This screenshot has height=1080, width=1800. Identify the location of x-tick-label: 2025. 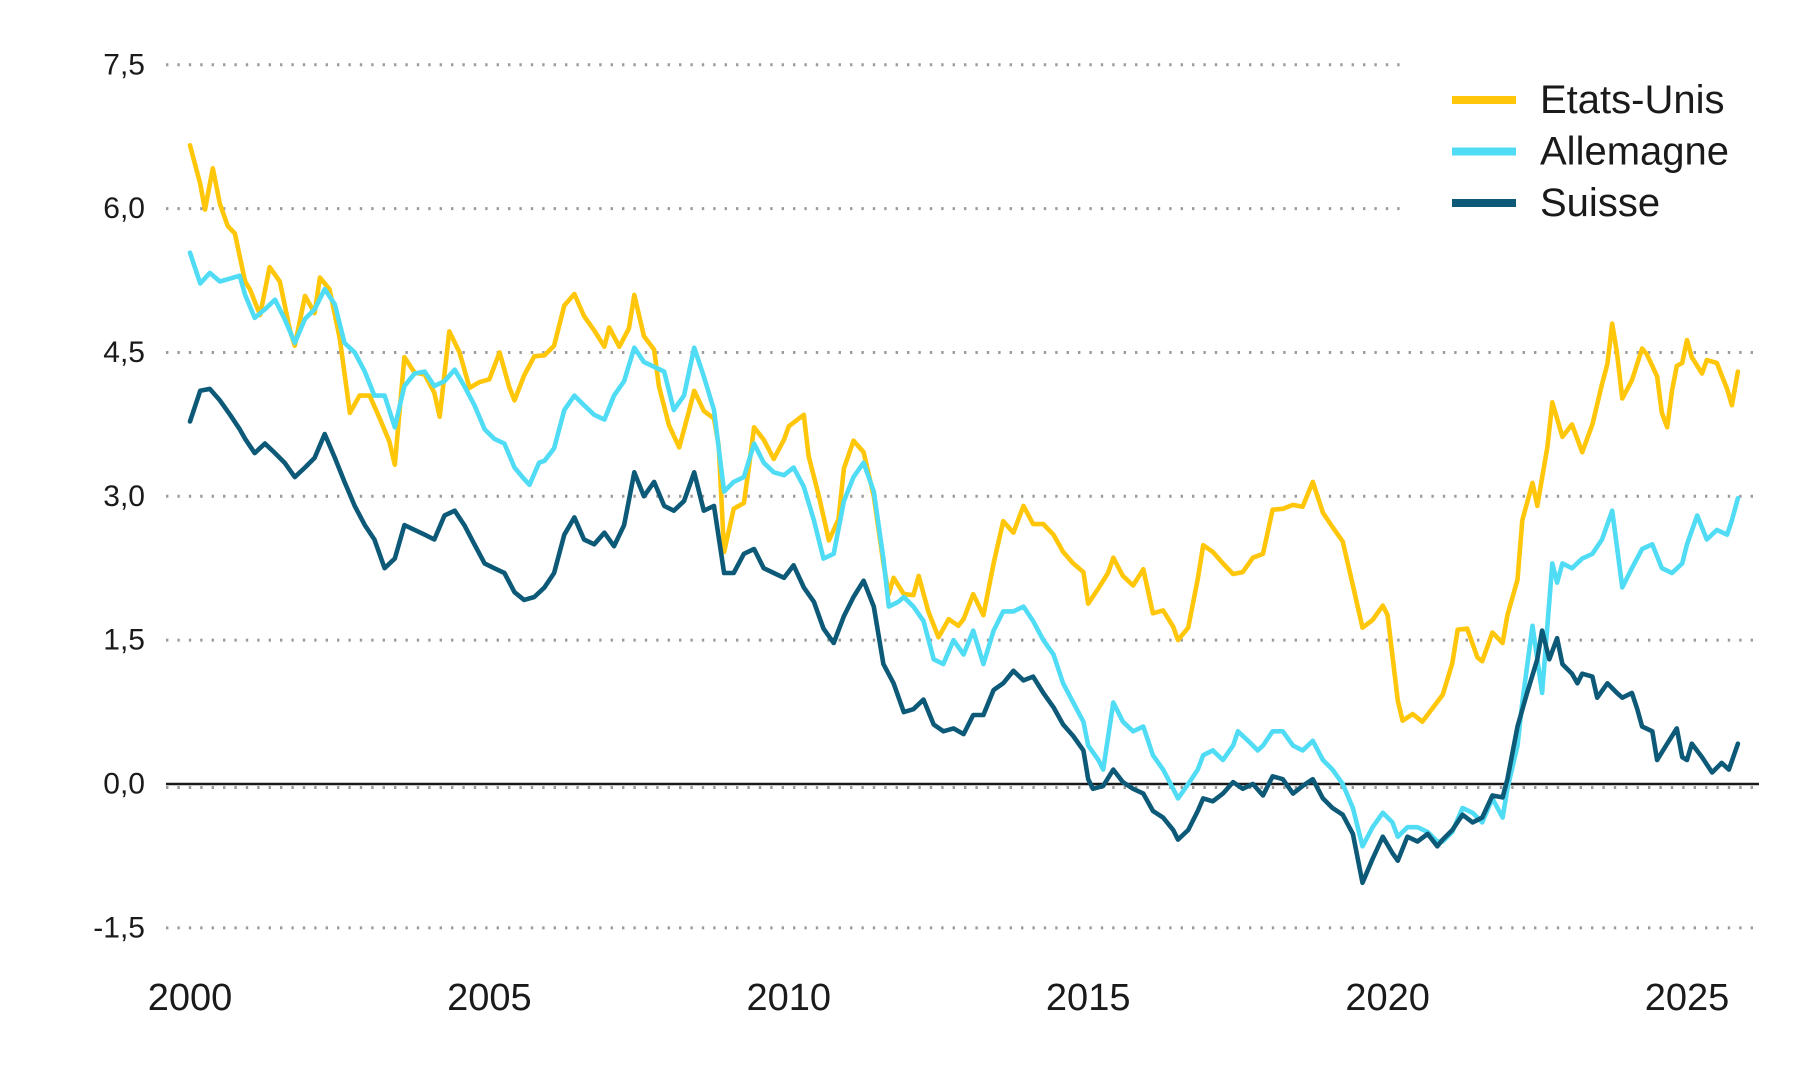
(1687, 998).